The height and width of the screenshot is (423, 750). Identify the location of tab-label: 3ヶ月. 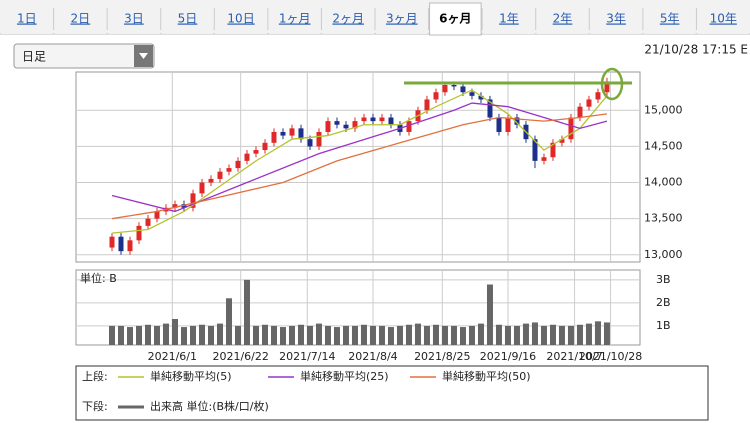
(402, 19).